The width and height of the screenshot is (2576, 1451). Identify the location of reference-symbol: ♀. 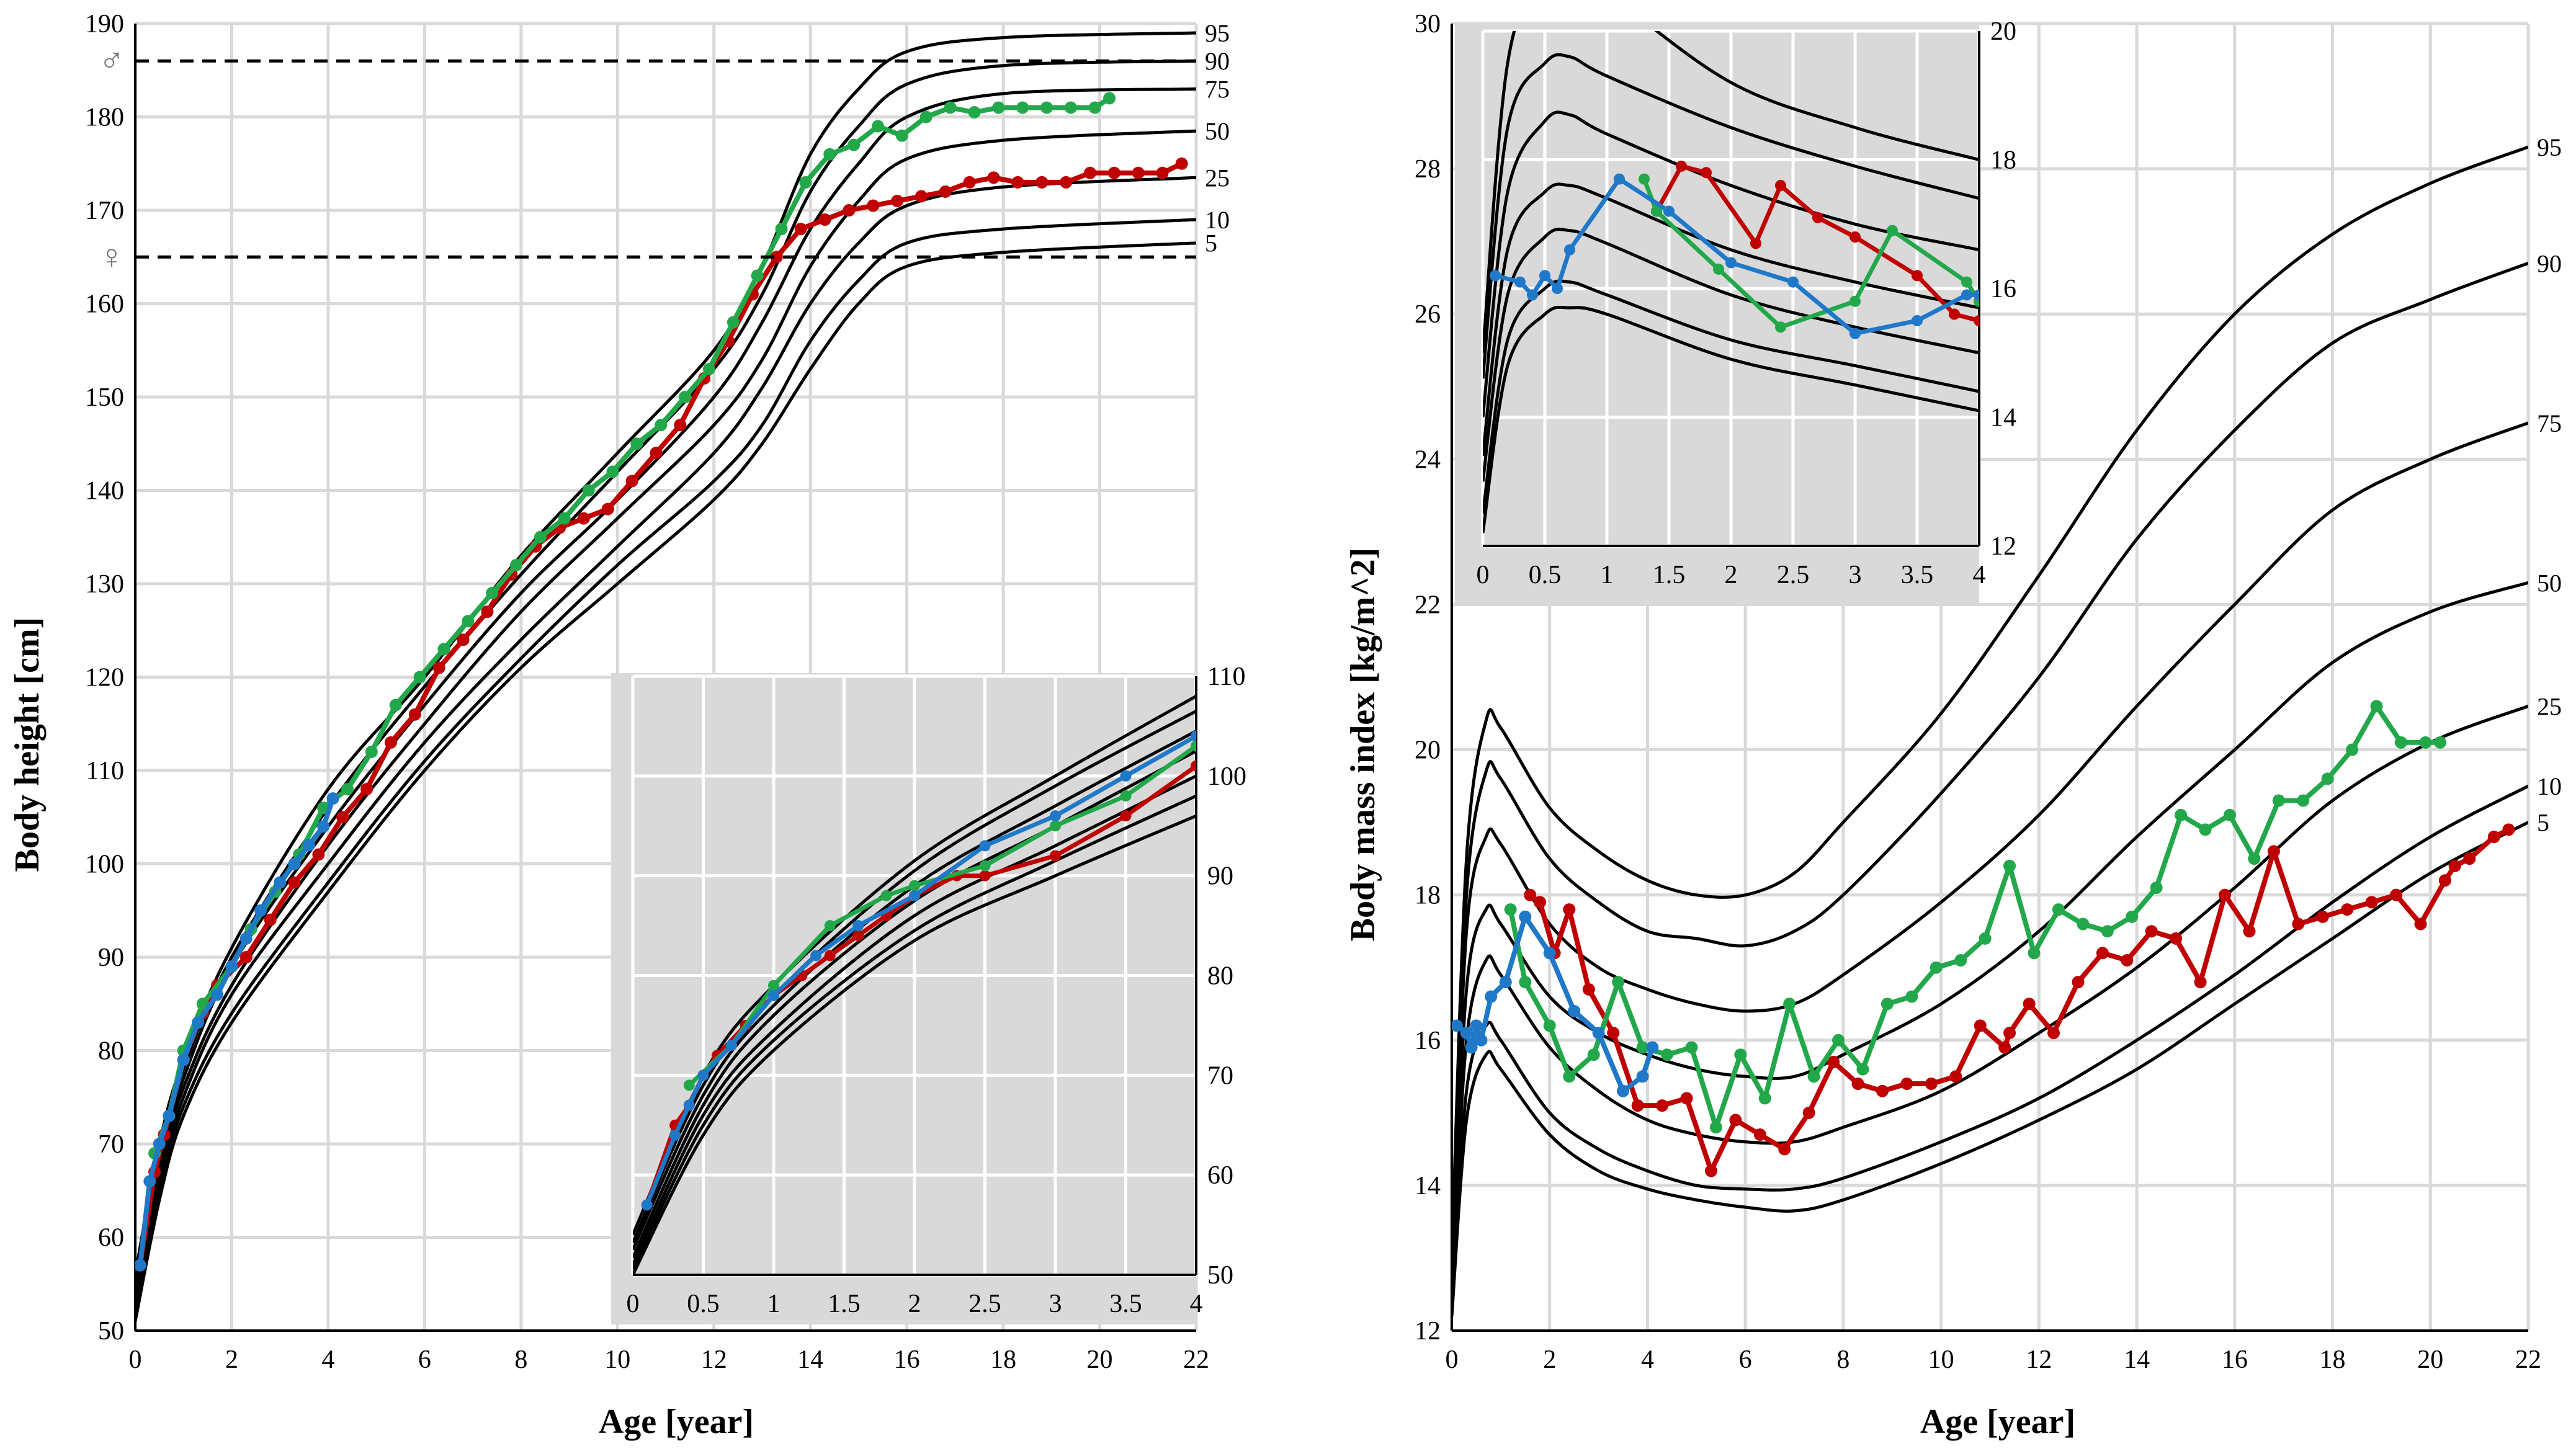
(112, 257).